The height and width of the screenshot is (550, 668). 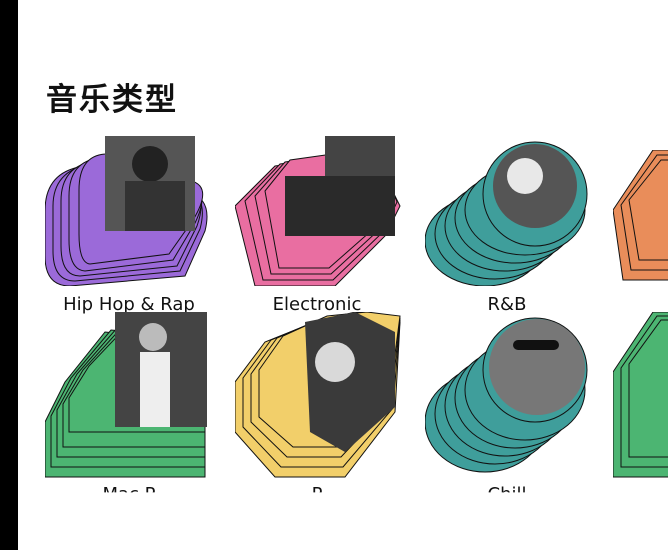 I want to click on genre-label-rnb: R&B, so click(x=507, y=304).